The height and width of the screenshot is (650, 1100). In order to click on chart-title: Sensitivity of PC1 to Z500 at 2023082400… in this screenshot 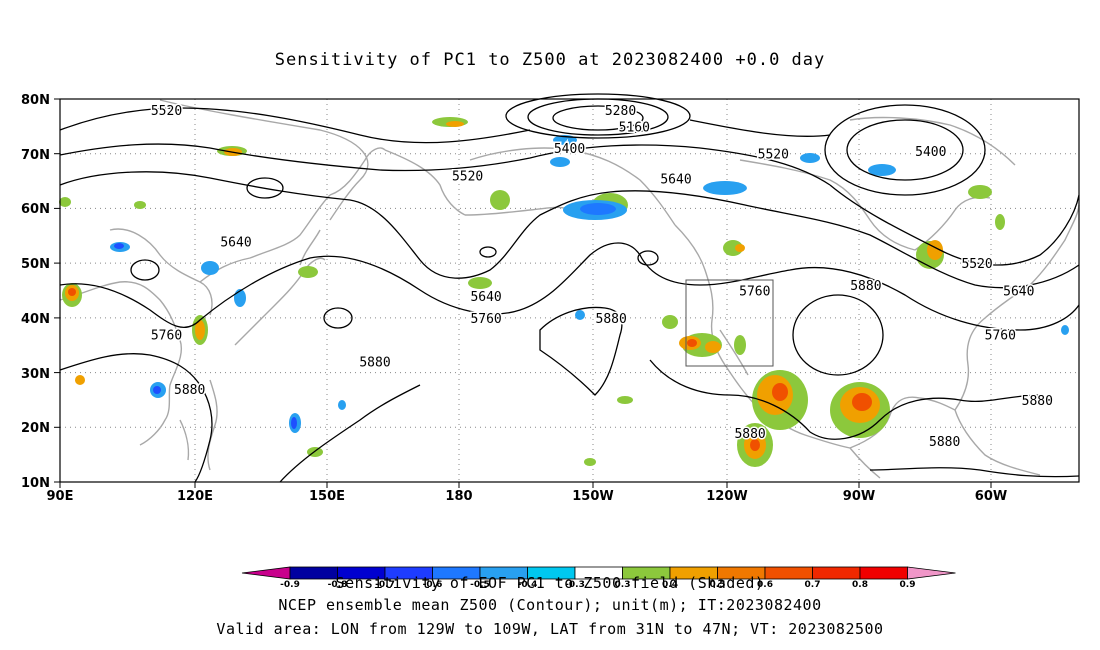, I will do `click(550, 60)`.